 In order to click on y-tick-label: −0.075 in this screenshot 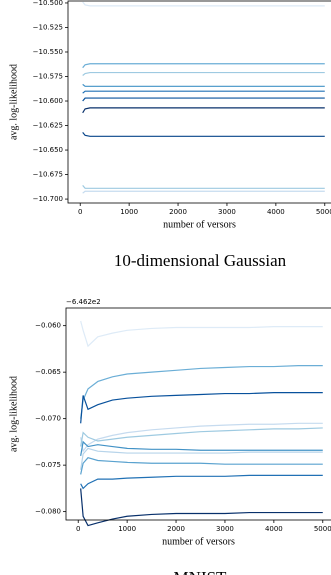, I will do `click(48, 465)`.